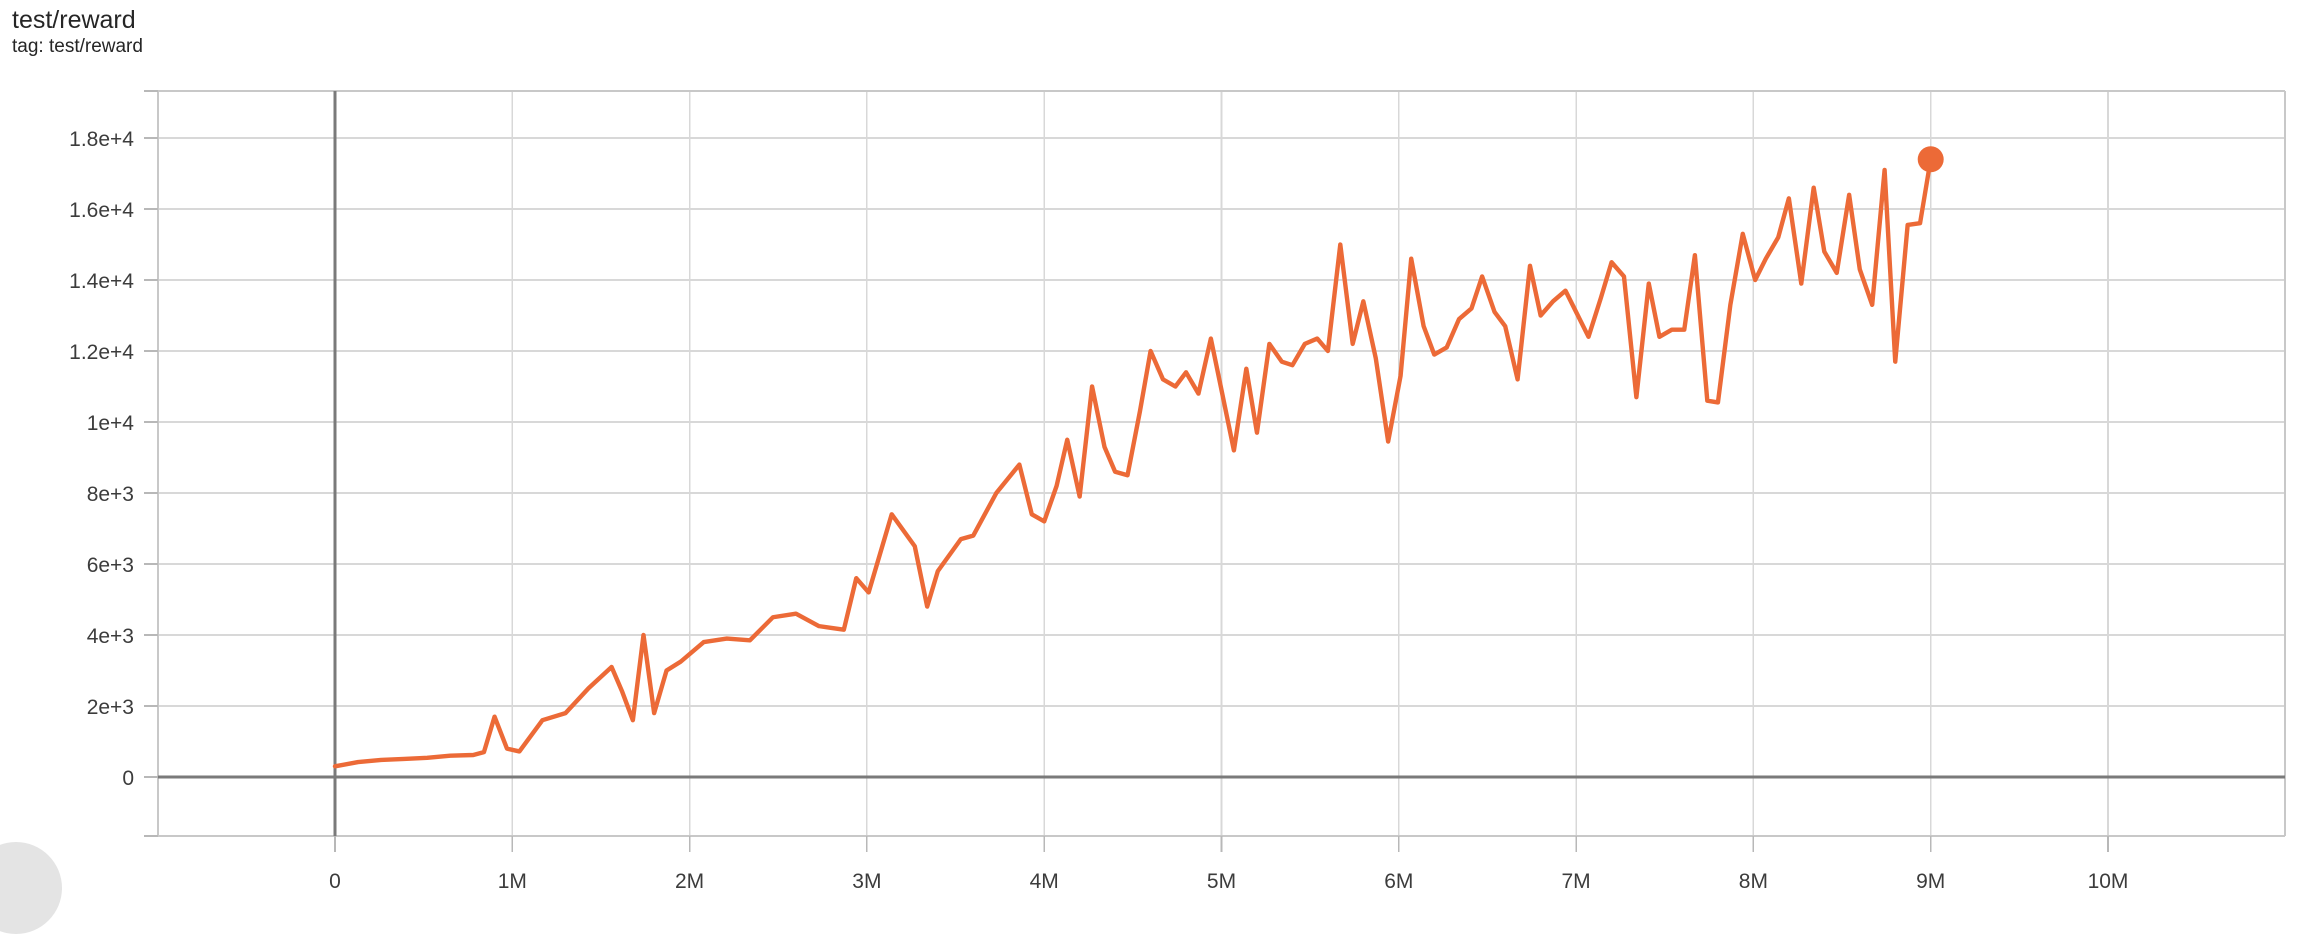  Describe the element at coordinates (1398, 881) in the screenshot. I see `x-axis-tick-label: 6M` at that location.